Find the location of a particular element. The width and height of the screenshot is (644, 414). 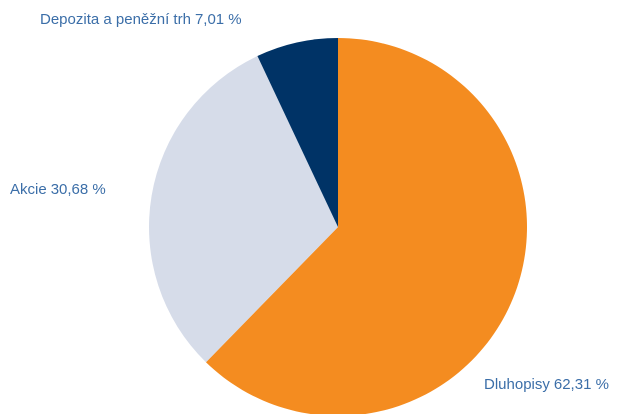

pie-slice is located at coordinates (297, 132).